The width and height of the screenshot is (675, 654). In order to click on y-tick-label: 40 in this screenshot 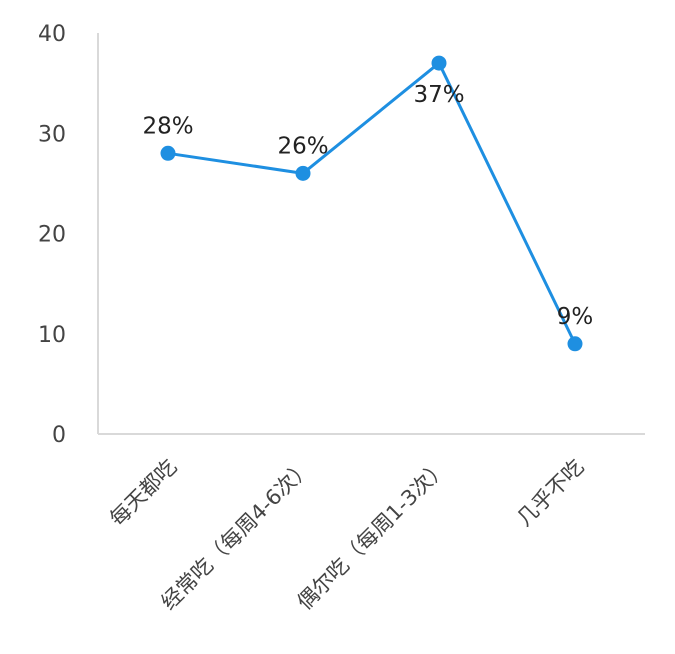, I will do `click(52, 34)`.